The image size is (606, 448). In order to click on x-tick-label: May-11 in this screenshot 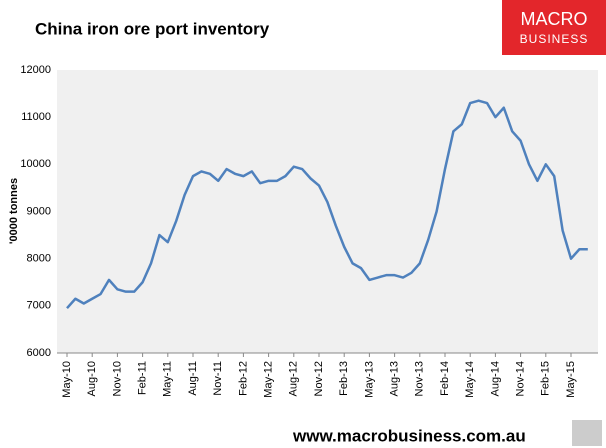, I will do `click(168, 379)`.